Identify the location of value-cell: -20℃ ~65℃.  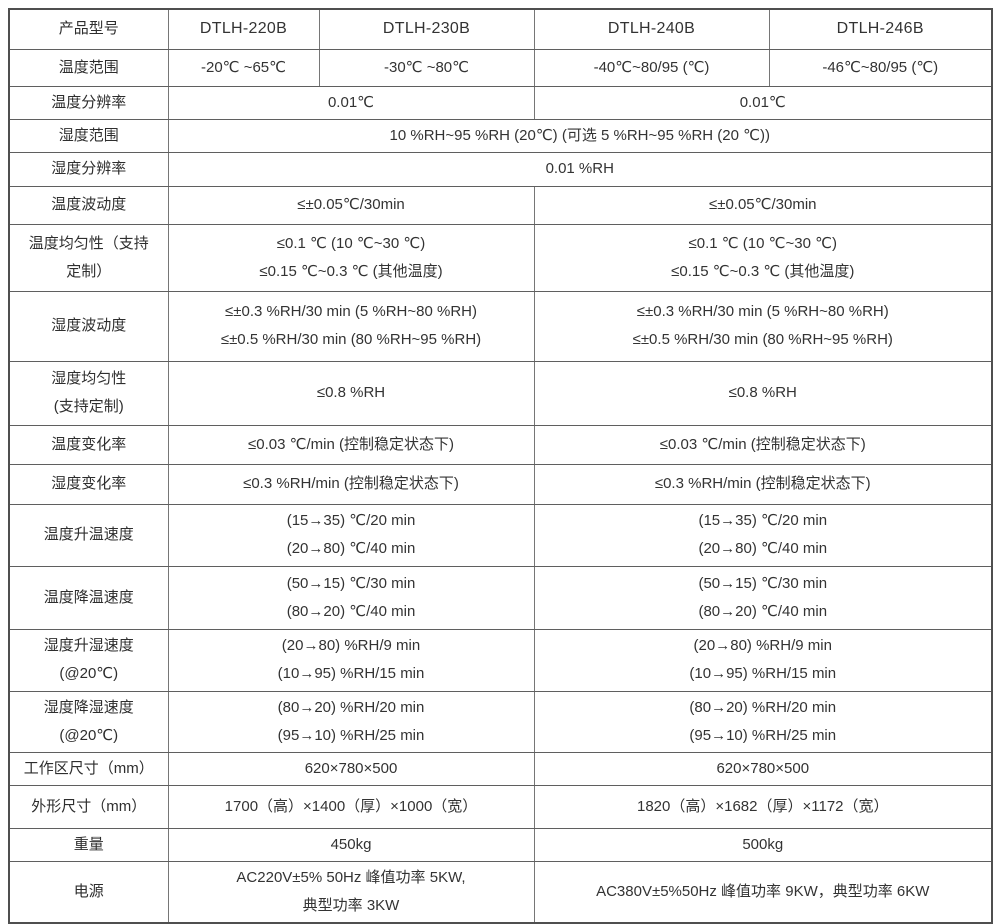
(243, 67).